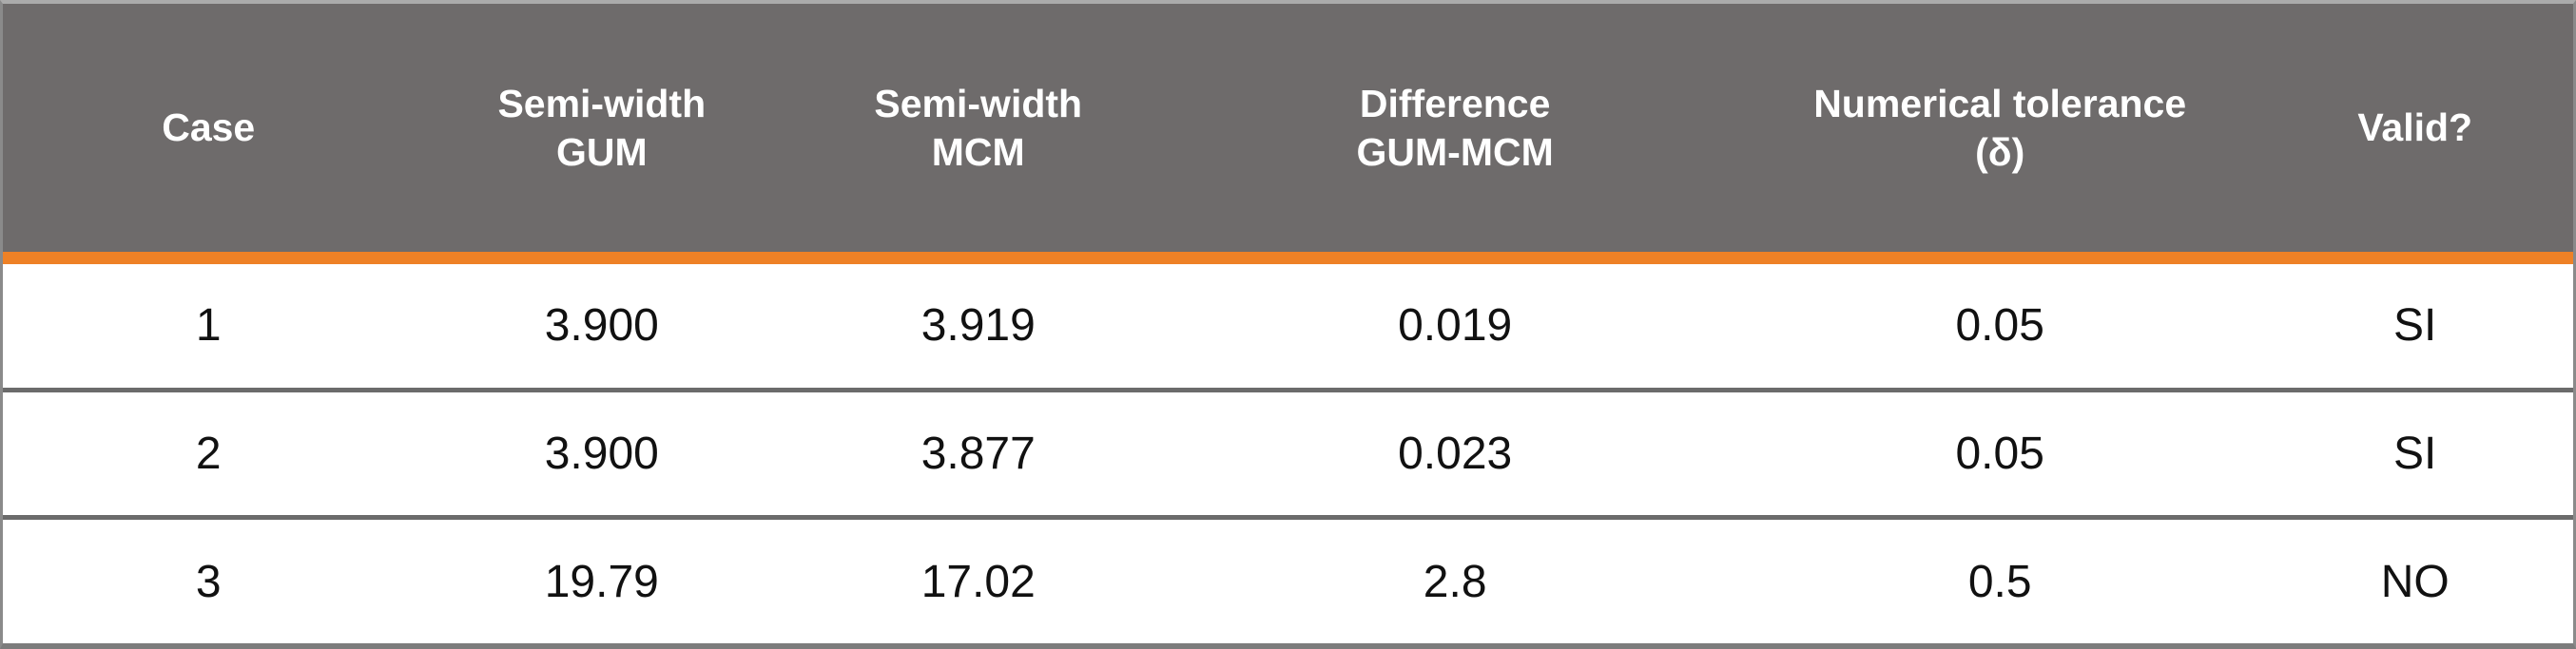  Describe the element at coordinates (209, 127) in the screenshot. I see `header-cell-case: Case` at that location.